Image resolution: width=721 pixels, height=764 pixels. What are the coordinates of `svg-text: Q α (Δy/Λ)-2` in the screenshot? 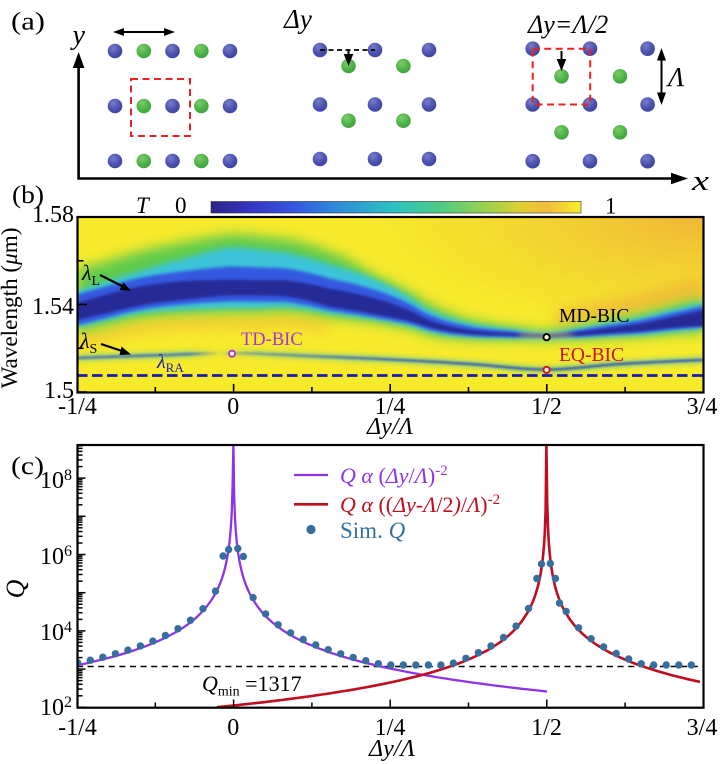 It's located at (394, 475).